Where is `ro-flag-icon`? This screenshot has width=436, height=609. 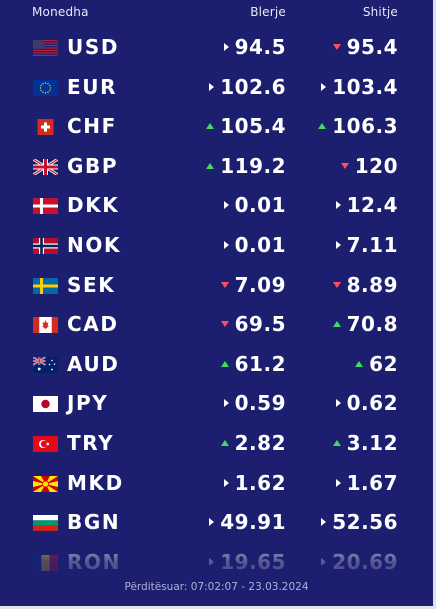 ro-flag-icon is located at coordinates (45, 562).